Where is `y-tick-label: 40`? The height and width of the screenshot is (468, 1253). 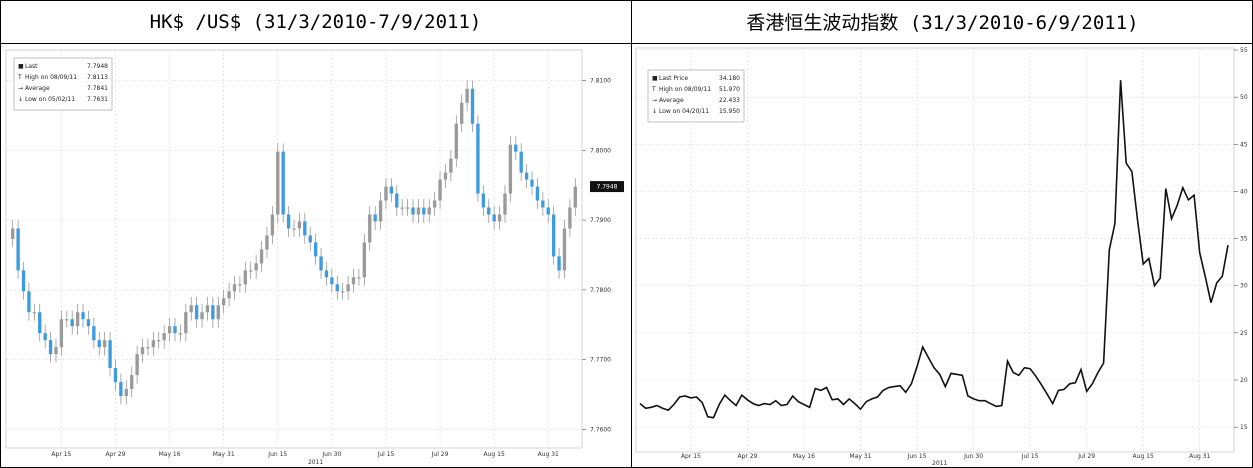 y-tick-label: 40 is located at coordinates (1244, 191).